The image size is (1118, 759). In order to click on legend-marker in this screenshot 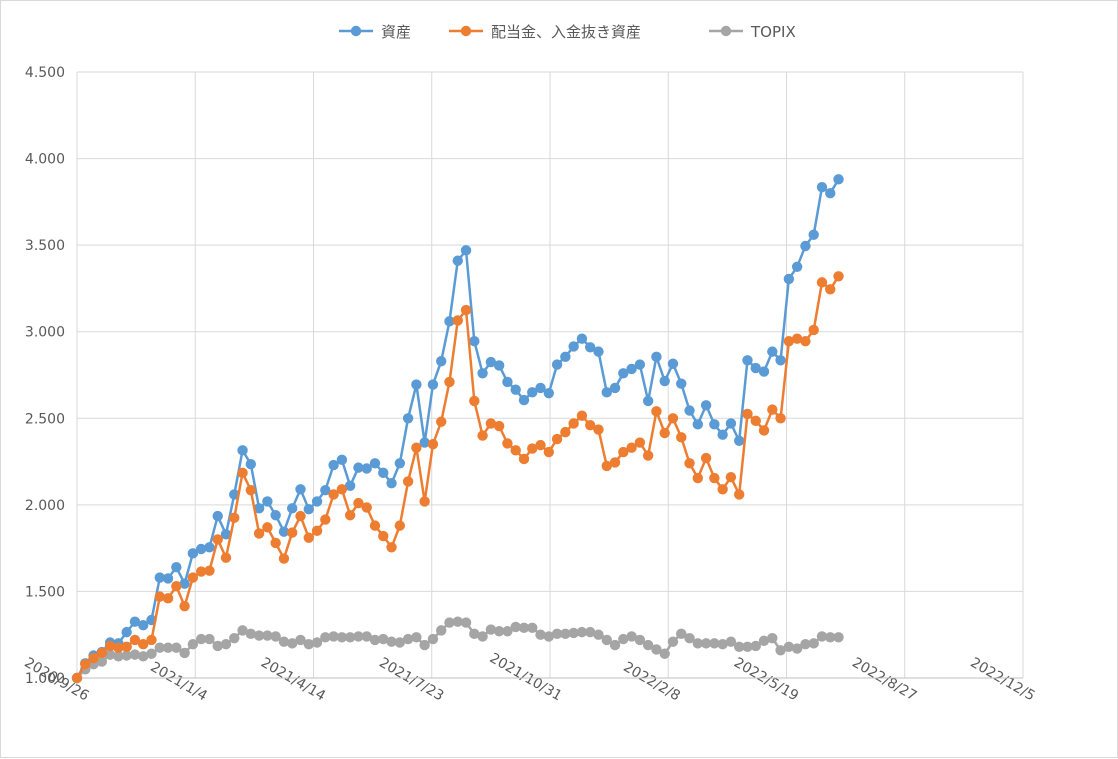, I will do `click(466, 31)`.